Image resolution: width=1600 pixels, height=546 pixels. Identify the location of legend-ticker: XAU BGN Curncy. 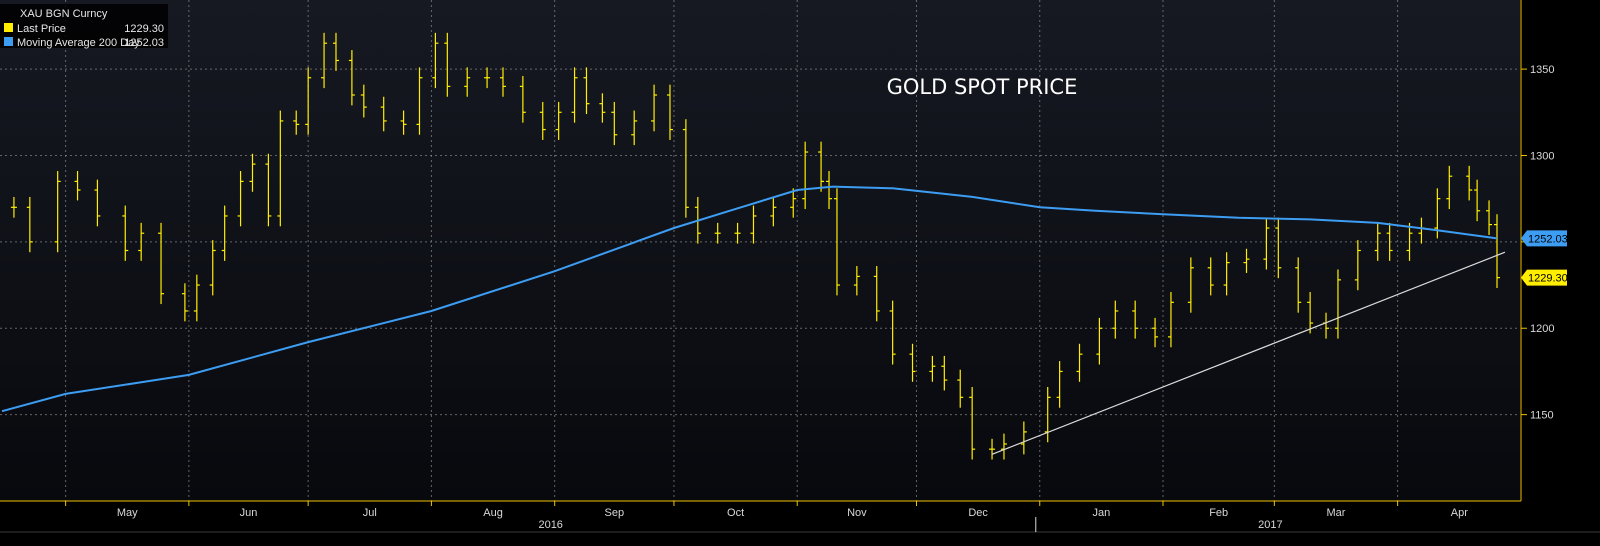
(64, 14).